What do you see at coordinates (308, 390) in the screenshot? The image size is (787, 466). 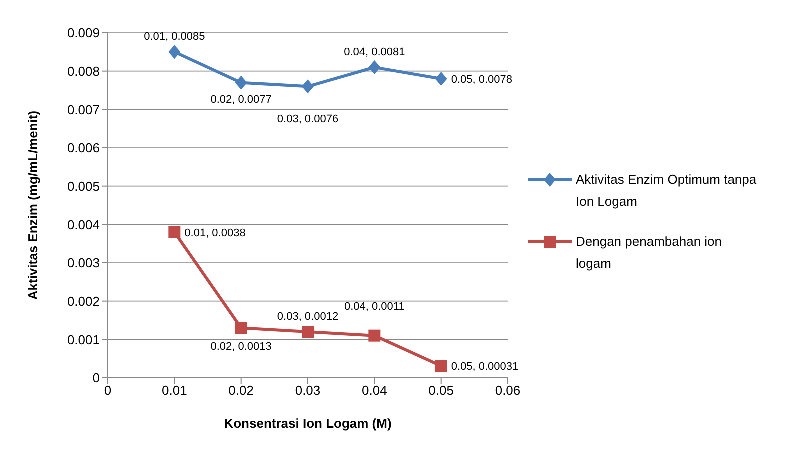 I see `x-tick-label: 0.03` at bounding box center [308, 390].